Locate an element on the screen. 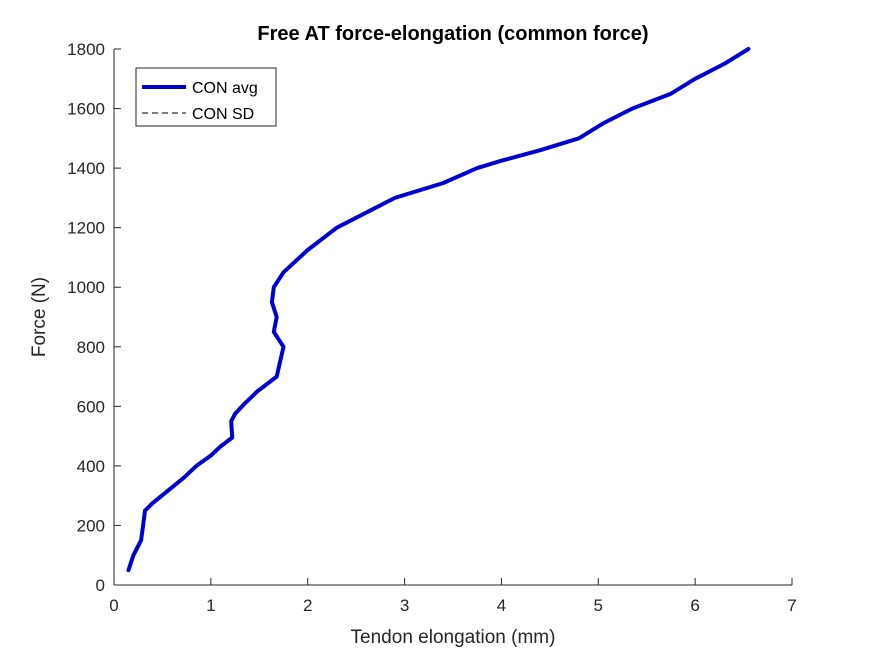 The width and height of the screenshot is (875, 656). x-tick-label: 6 is located at coordinates (694, 605).